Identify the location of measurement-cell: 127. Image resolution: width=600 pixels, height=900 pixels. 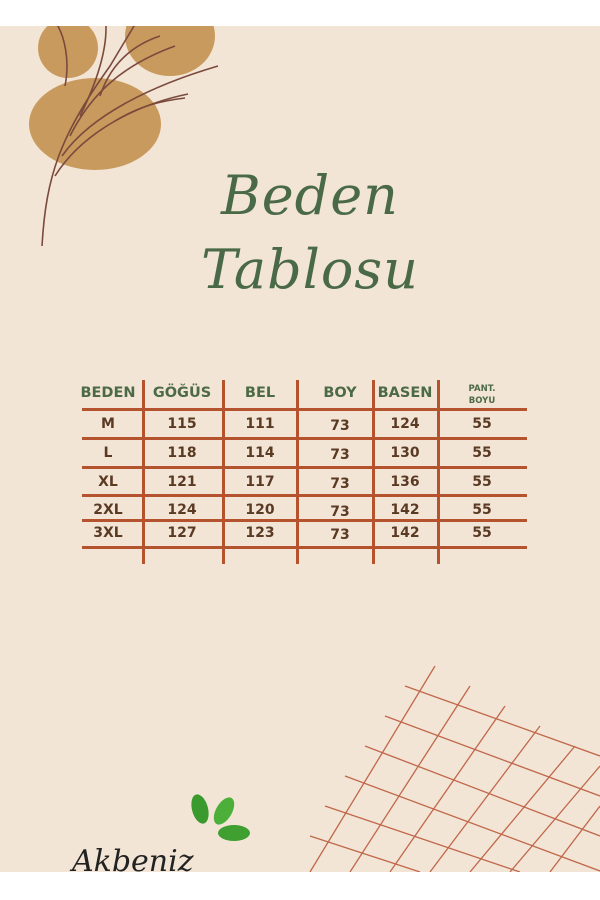
(182, 533).